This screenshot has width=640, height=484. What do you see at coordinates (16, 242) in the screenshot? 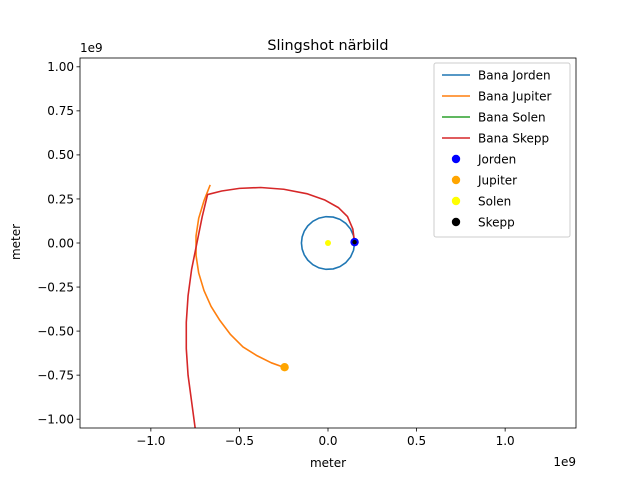
I see `y-axis-label: meter` at bounding box center [16, 242].